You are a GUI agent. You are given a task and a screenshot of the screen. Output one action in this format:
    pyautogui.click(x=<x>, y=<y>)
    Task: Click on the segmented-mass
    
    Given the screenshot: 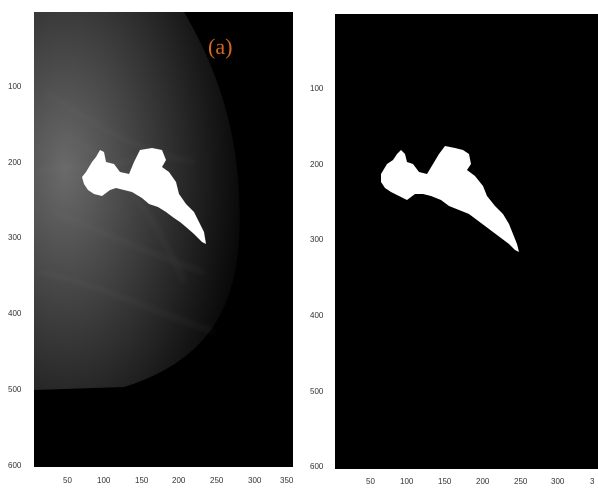 What is the action you would take?
    pyautogui.click(x=144, y=196)
    